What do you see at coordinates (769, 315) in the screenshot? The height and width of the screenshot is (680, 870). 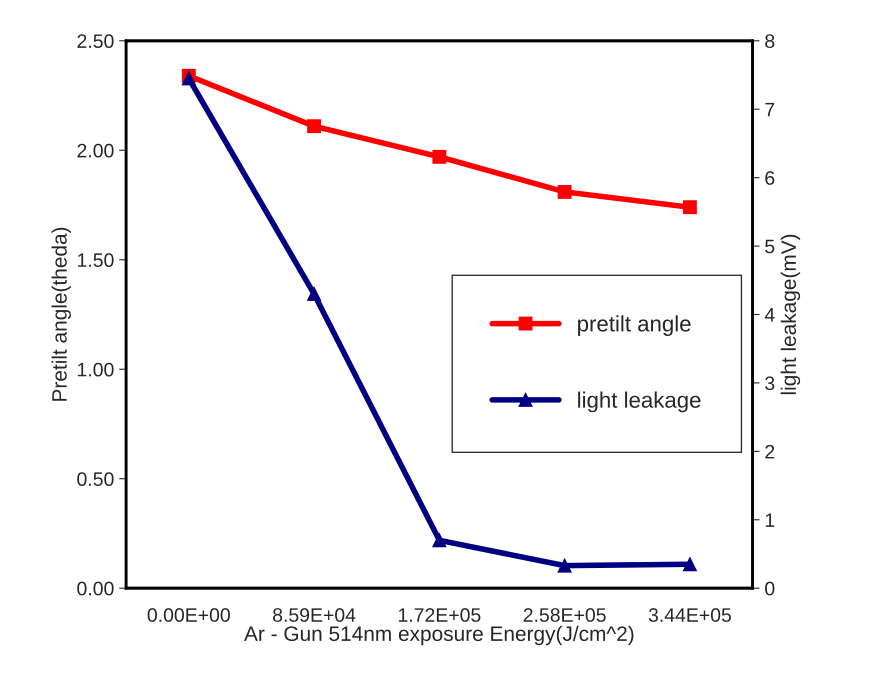 I see `y2-tick-label: 4` at bounding box center [769, 315].